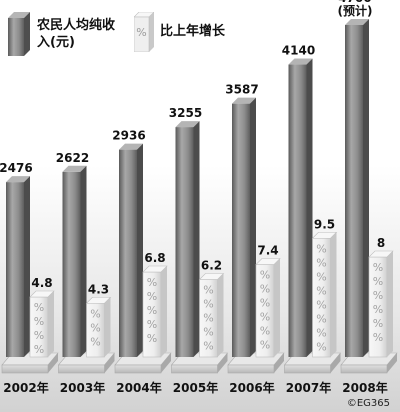 Image resolution: width=400 pixels, height=412 pixels. What do you see at coordinates (154, 258) in the screenshot?
I see `growth-label-2: 6.8` at bounding box center [154, 258].